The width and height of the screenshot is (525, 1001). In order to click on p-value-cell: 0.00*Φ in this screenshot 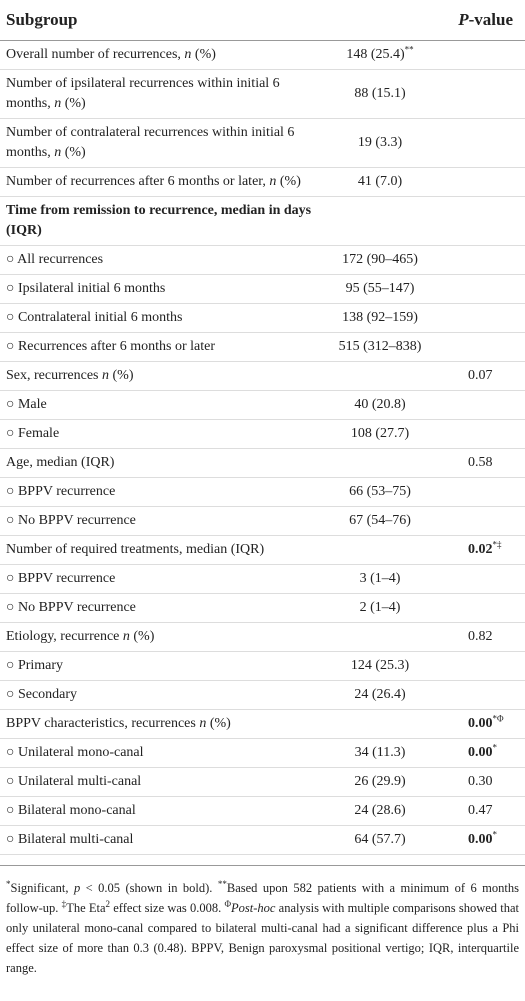, I will do `click(482, 724)`.